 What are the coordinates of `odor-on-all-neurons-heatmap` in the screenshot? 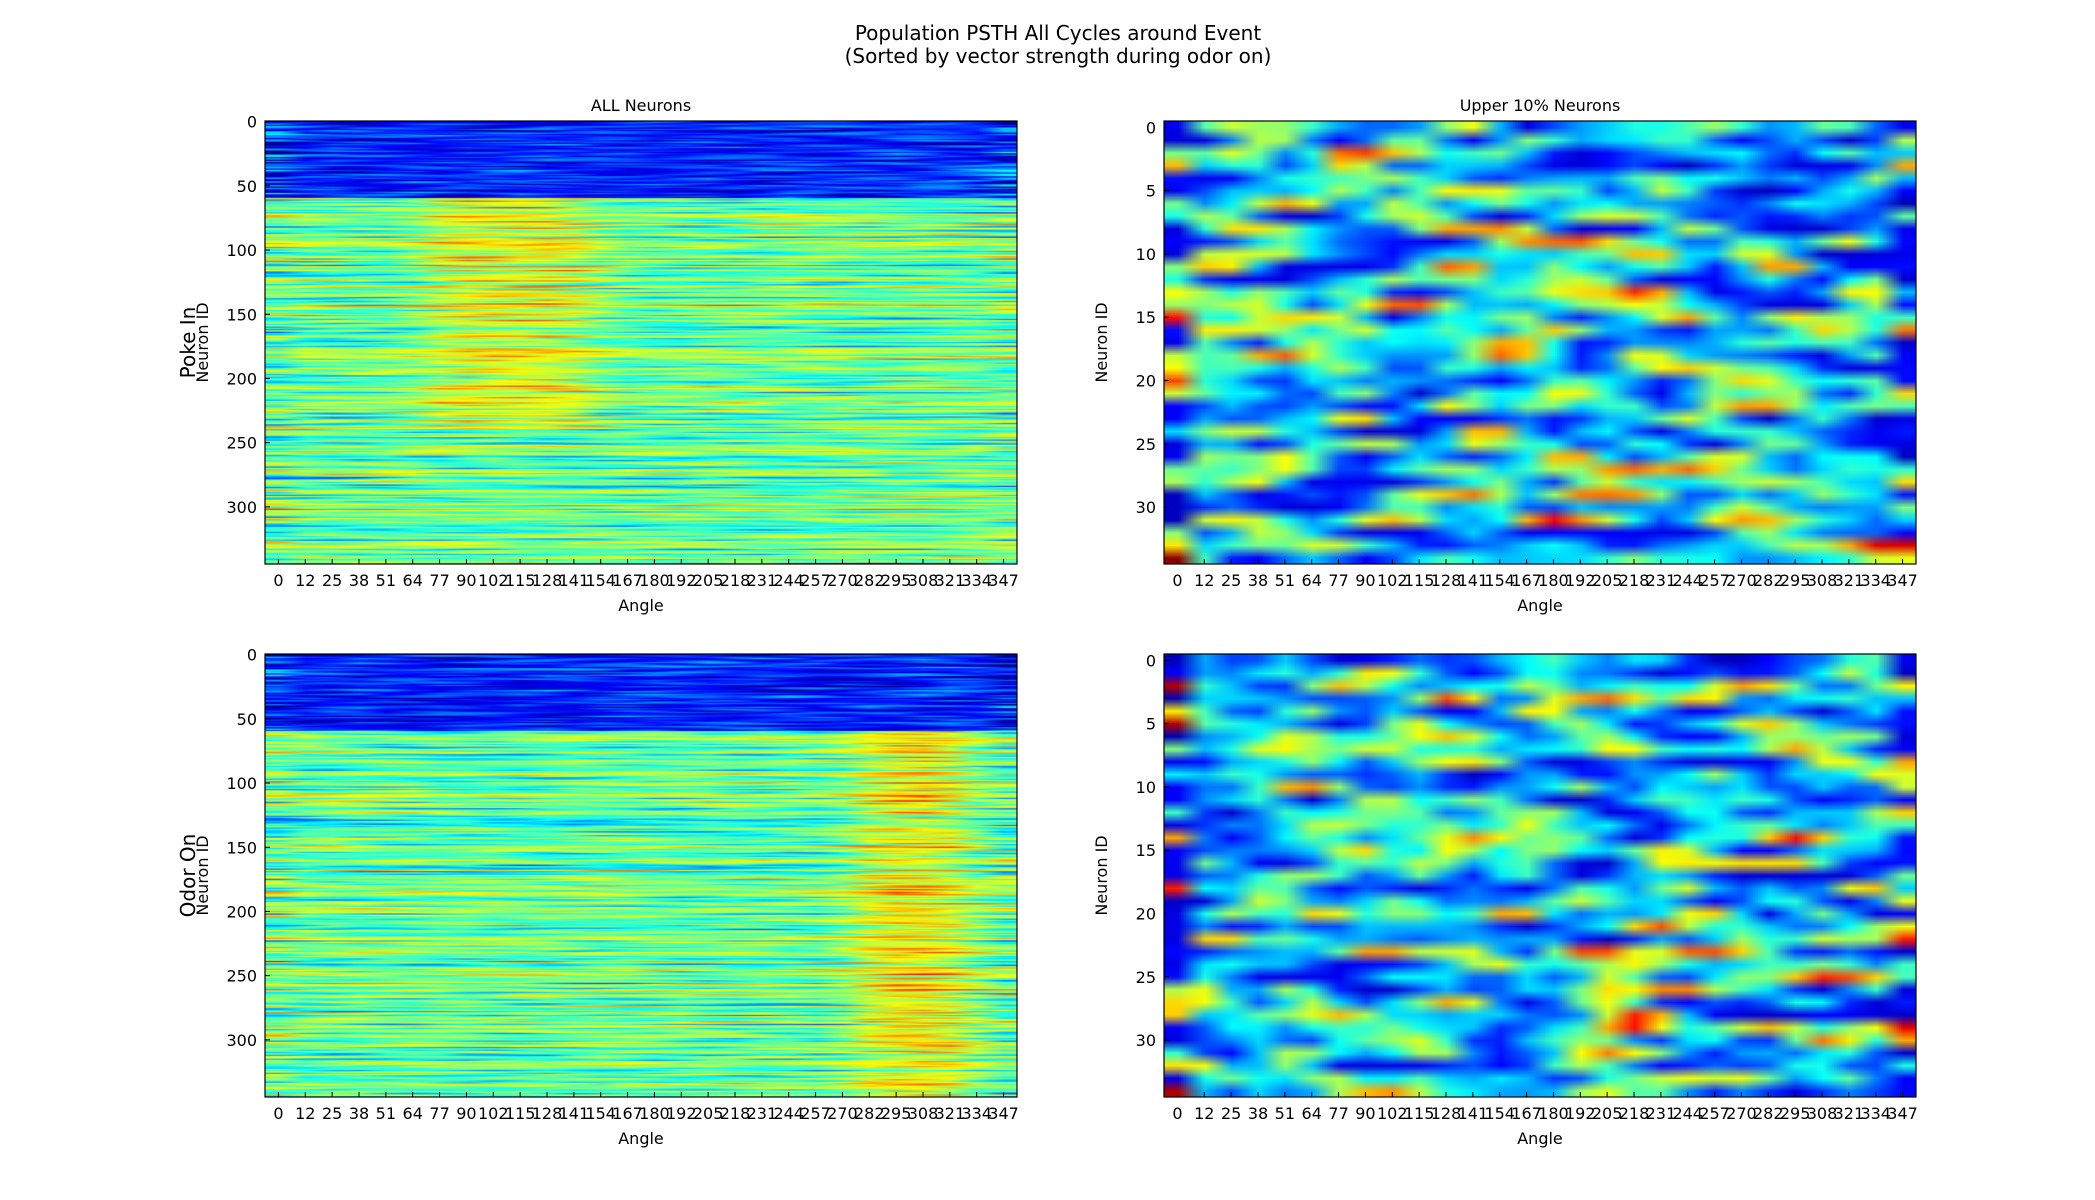 It's located at (641, 875).